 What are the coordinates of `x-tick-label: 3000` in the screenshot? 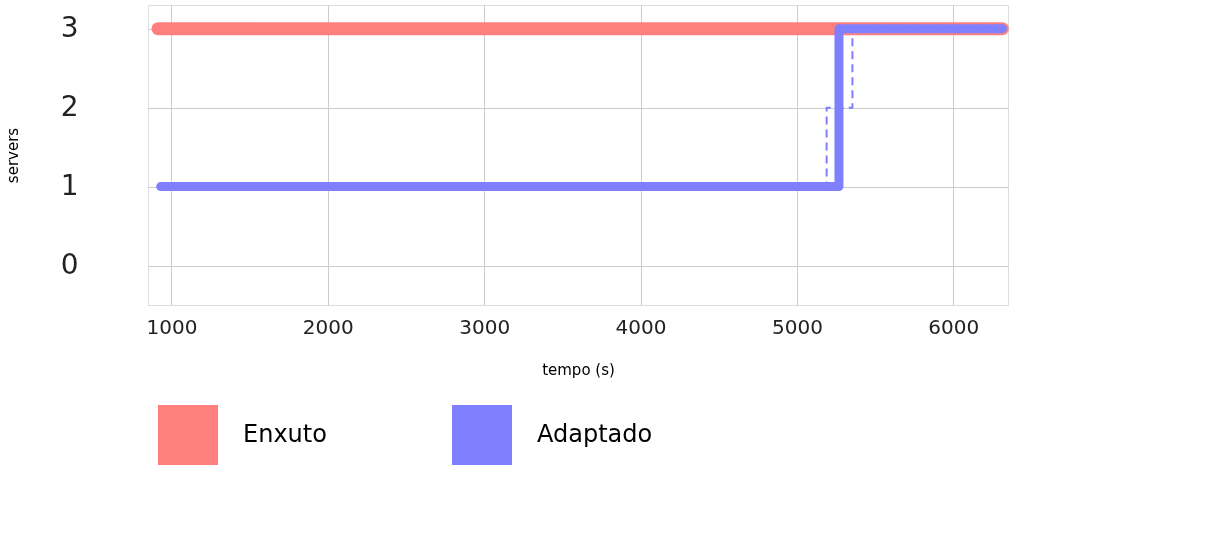 It's located at (485, 326).